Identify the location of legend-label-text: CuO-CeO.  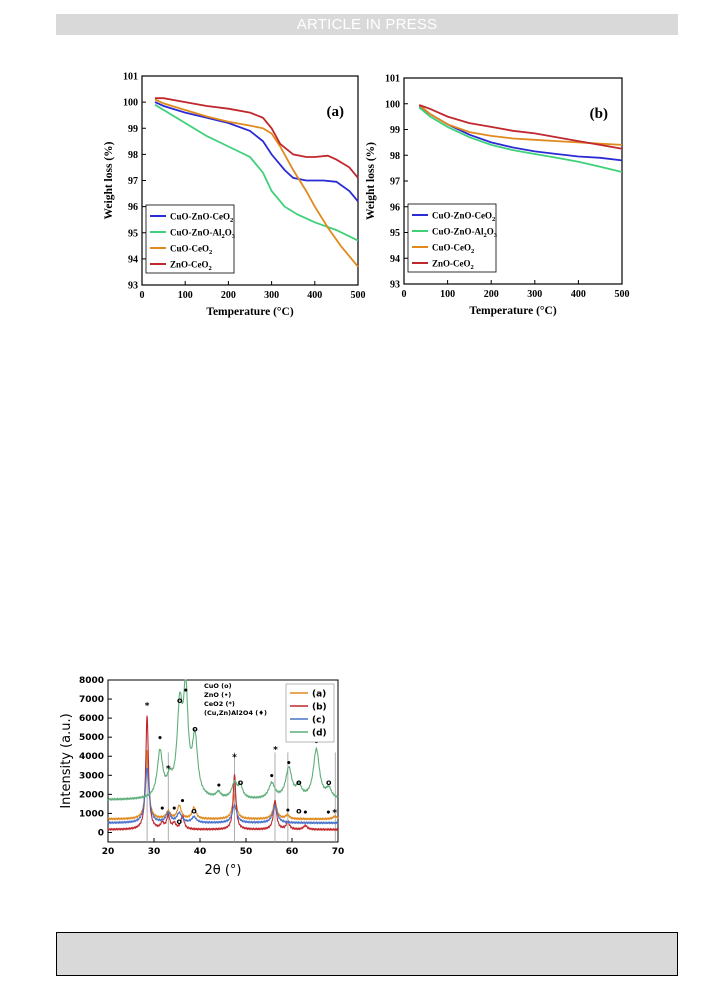
(451, 248).